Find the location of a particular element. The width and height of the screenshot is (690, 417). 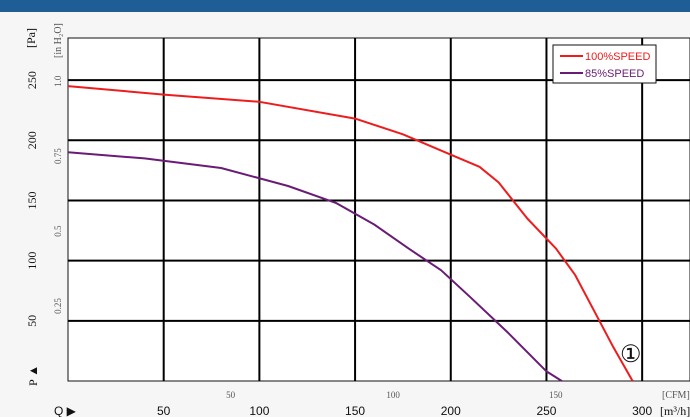

y-tick-label-250: 250 is located at coordinates (32, 80).